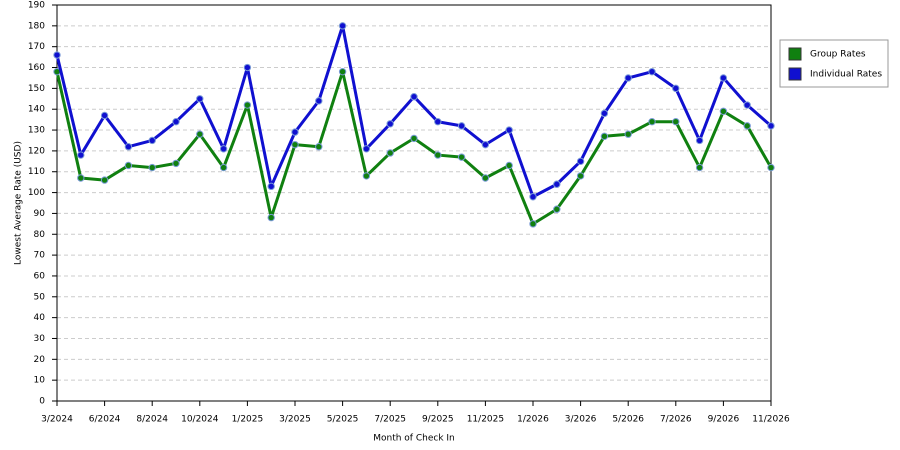 The image size is (900, 450). Describe the element at coordinates (438, 420) in the screenshot. I see `x-tick-label: 9/2025` at that location.